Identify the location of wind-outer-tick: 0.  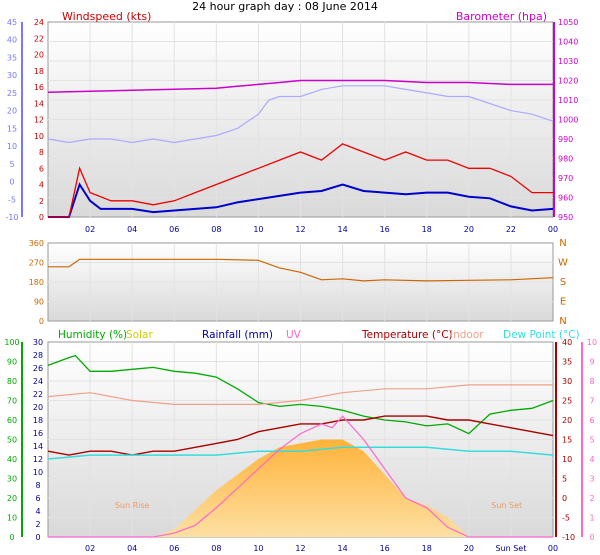
(11, 182).